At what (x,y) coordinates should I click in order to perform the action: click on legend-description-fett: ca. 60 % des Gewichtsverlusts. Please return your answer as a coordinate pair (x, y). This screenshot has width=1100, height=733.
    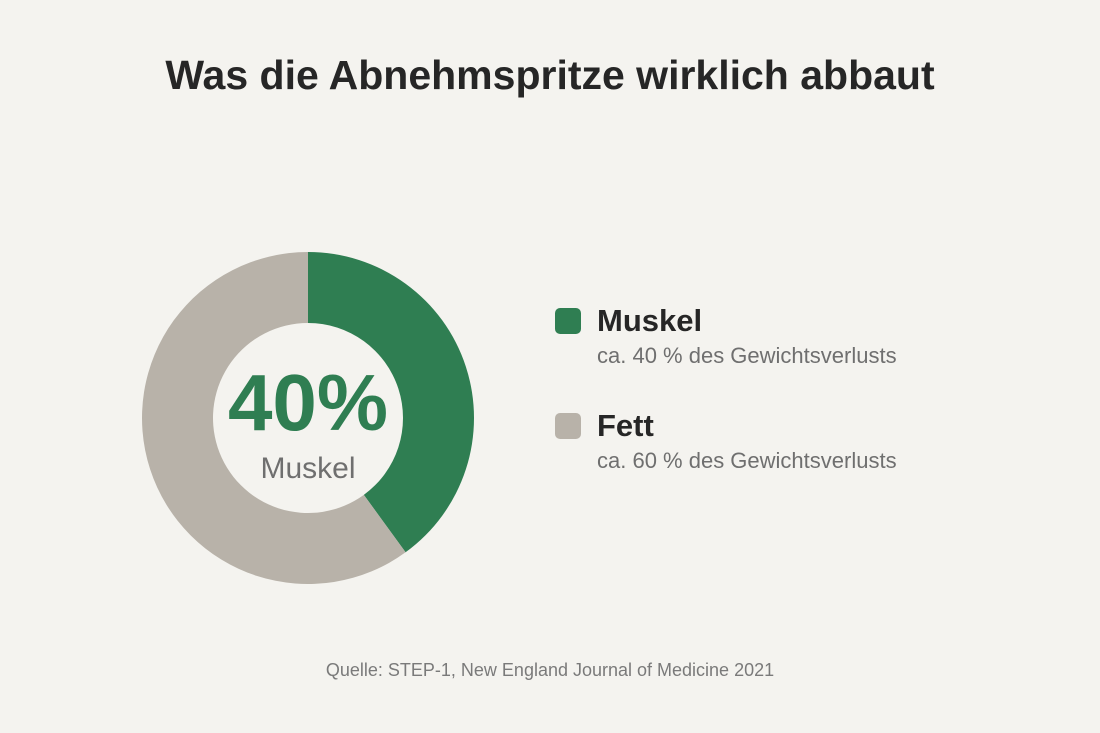
    Looking at the image, I should click on (747, 460).